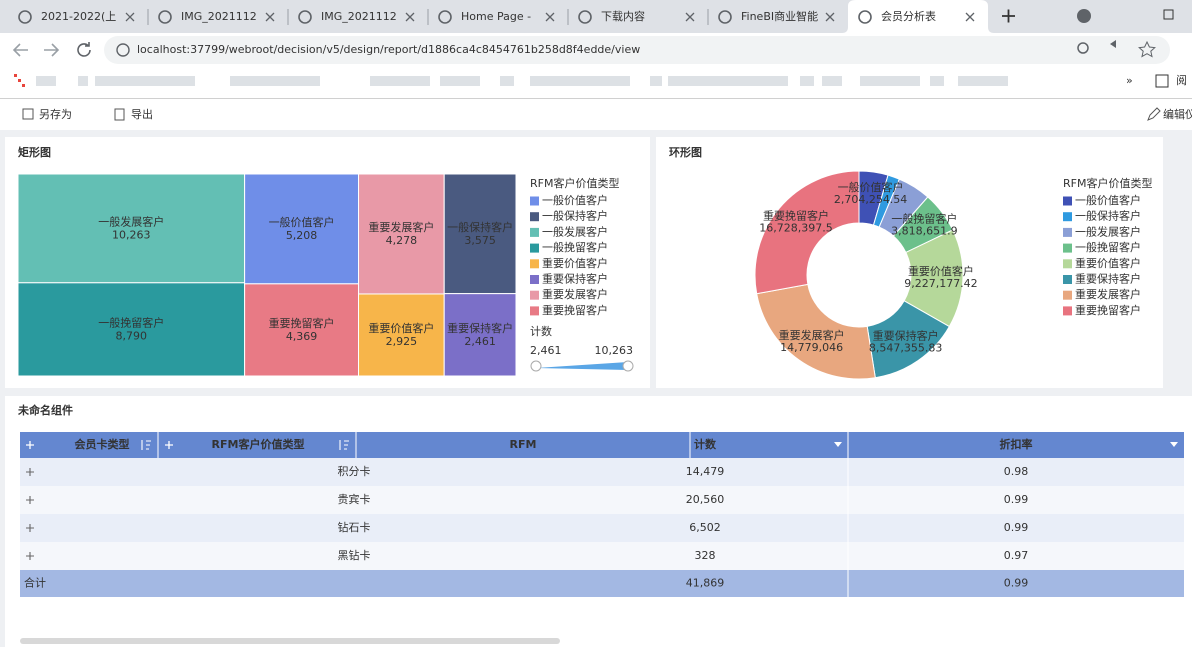 Image resolution: width=1192 pixels, height=647 pixels. I want to click on reading-list-icon, so click(1162, 81).